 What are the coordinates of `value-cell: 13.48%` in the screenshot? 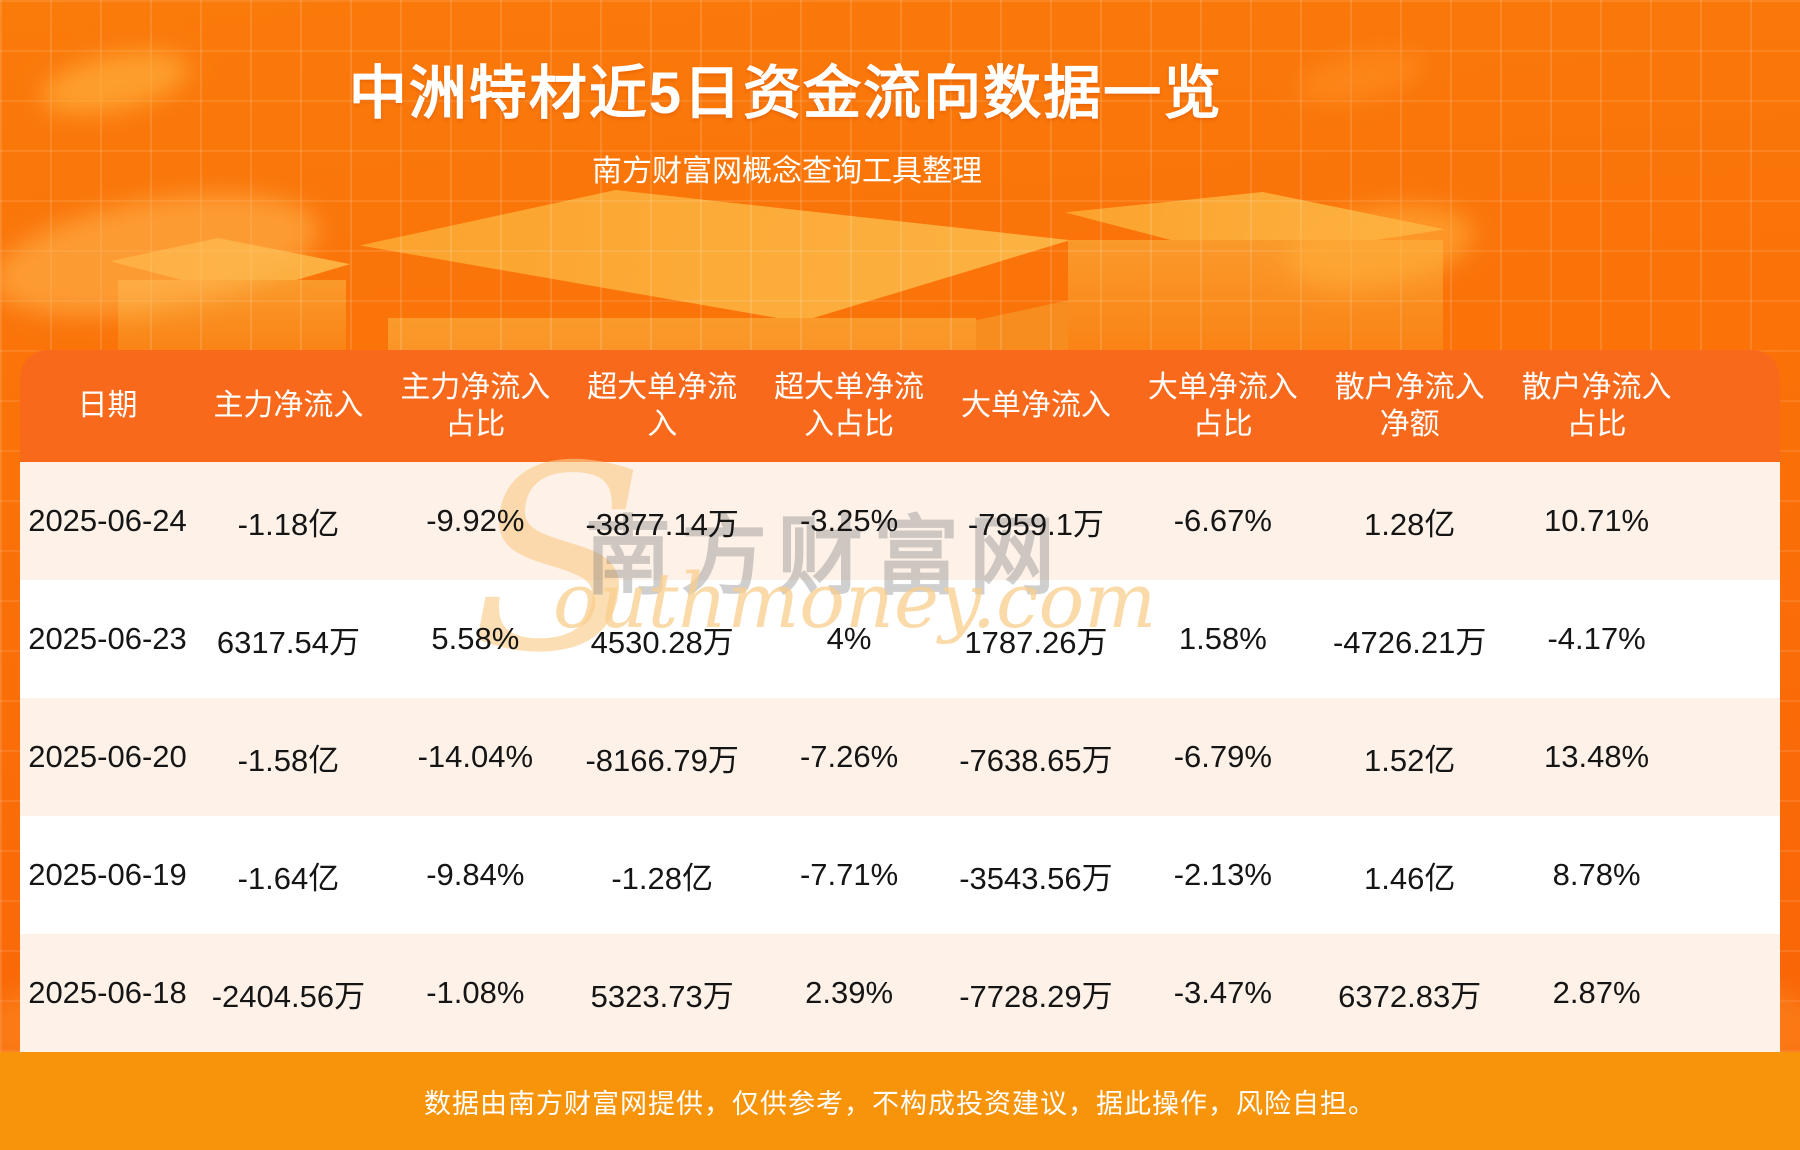 It's located at (1596, 756).